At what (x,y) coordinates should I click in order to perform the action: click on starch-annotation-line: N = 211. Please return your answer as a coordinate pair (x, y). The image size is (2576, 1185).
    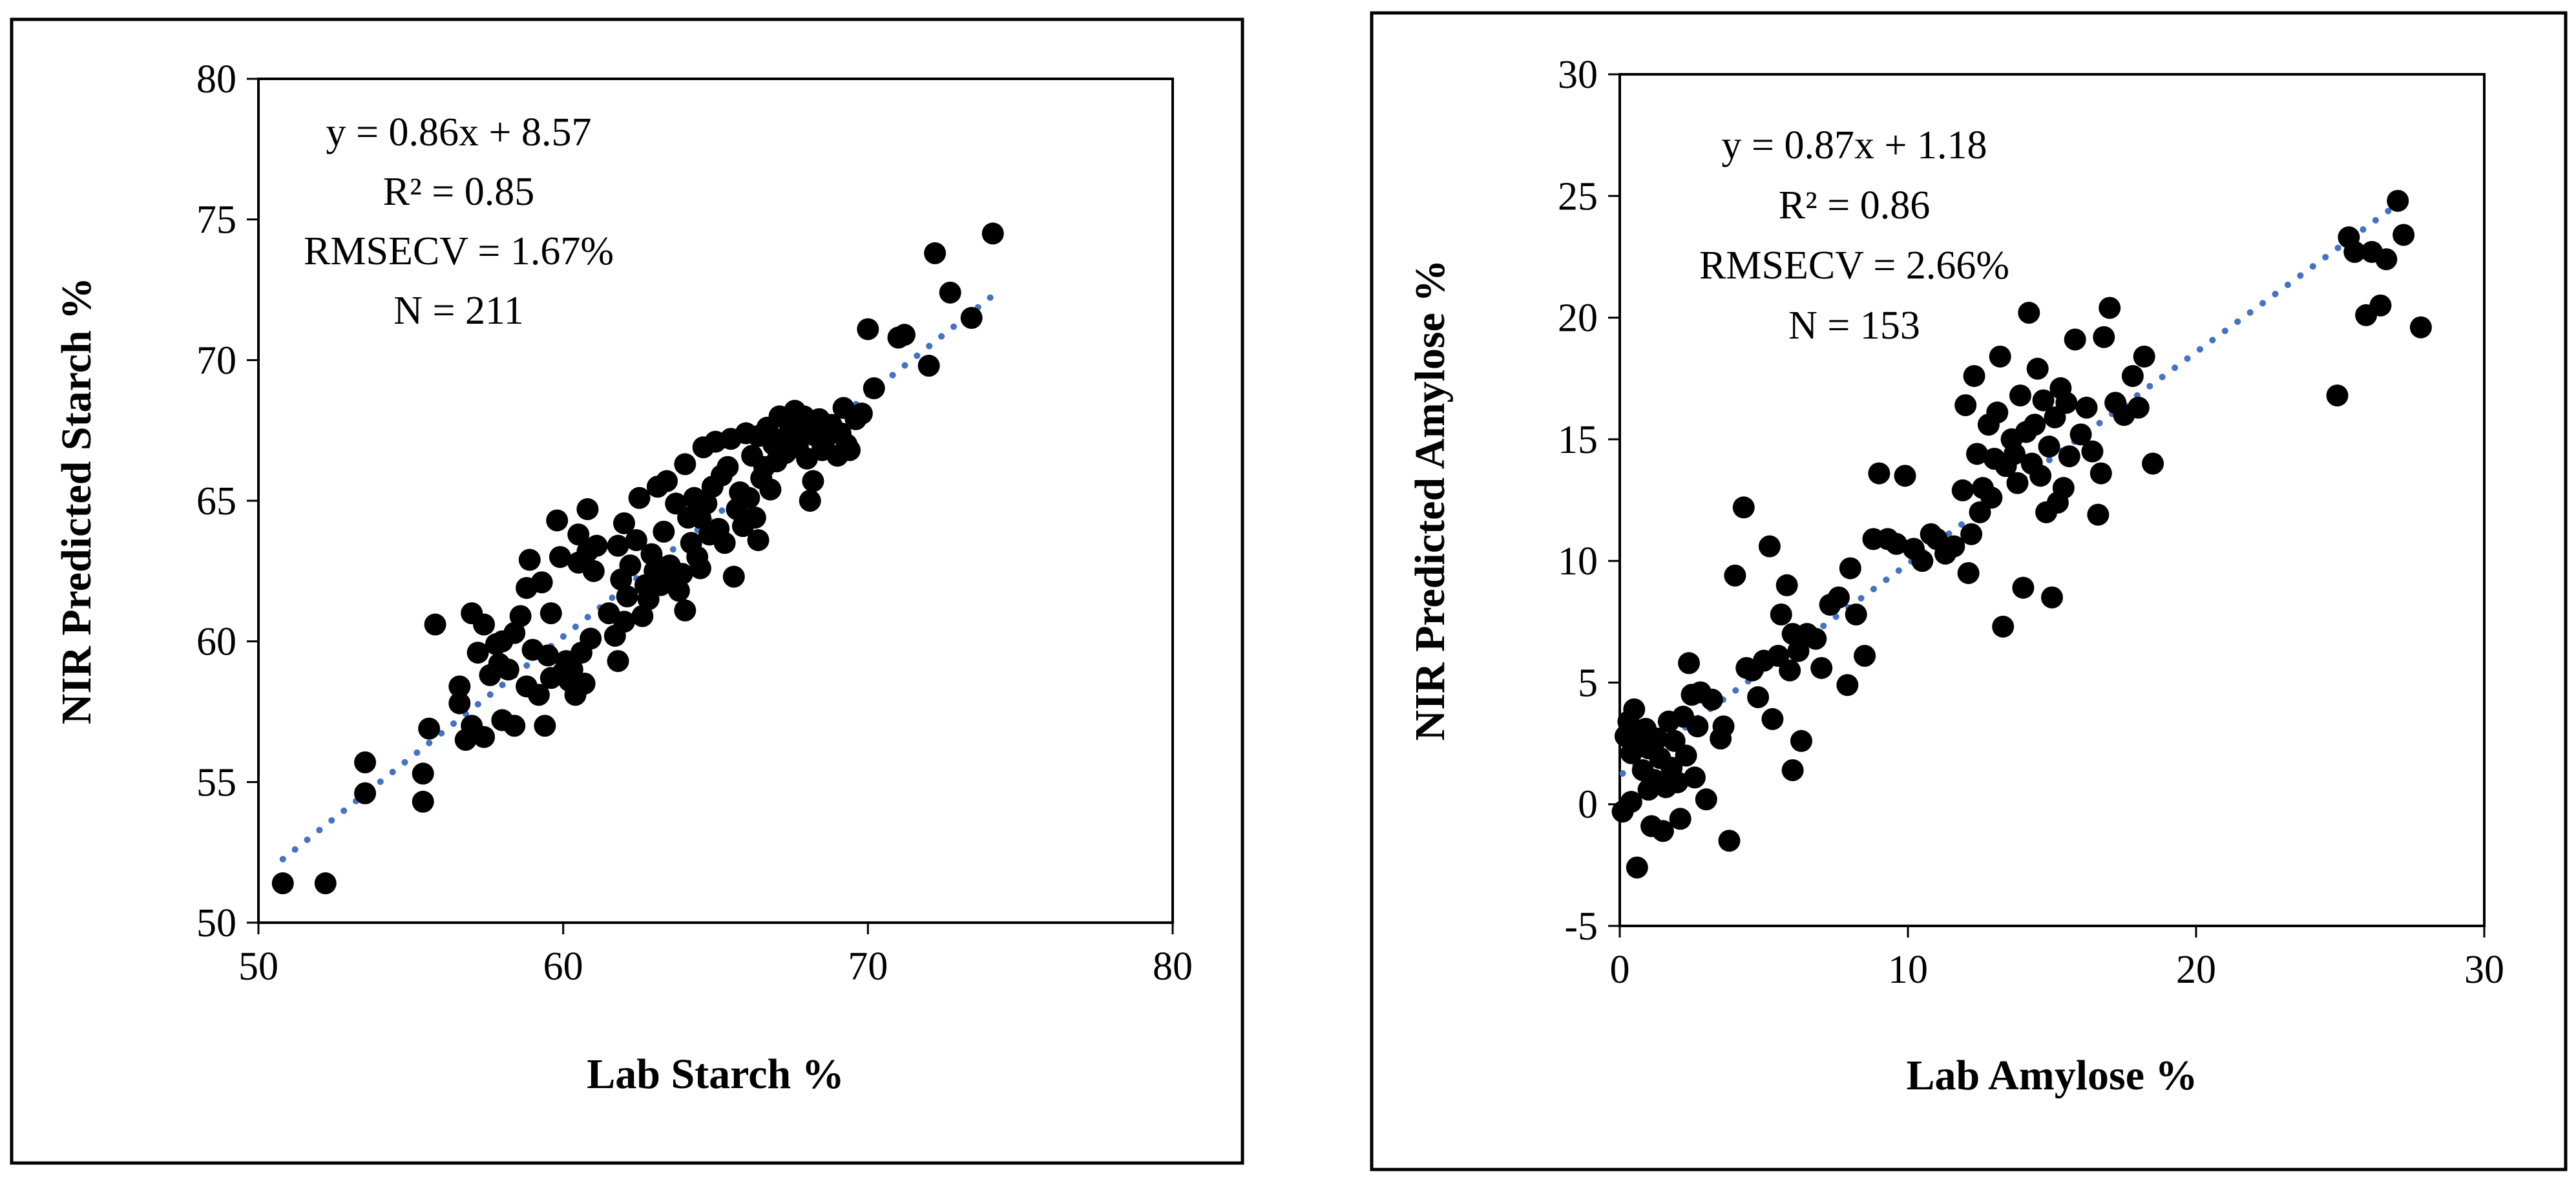
    Looking at the image, I should click on (458, 311).